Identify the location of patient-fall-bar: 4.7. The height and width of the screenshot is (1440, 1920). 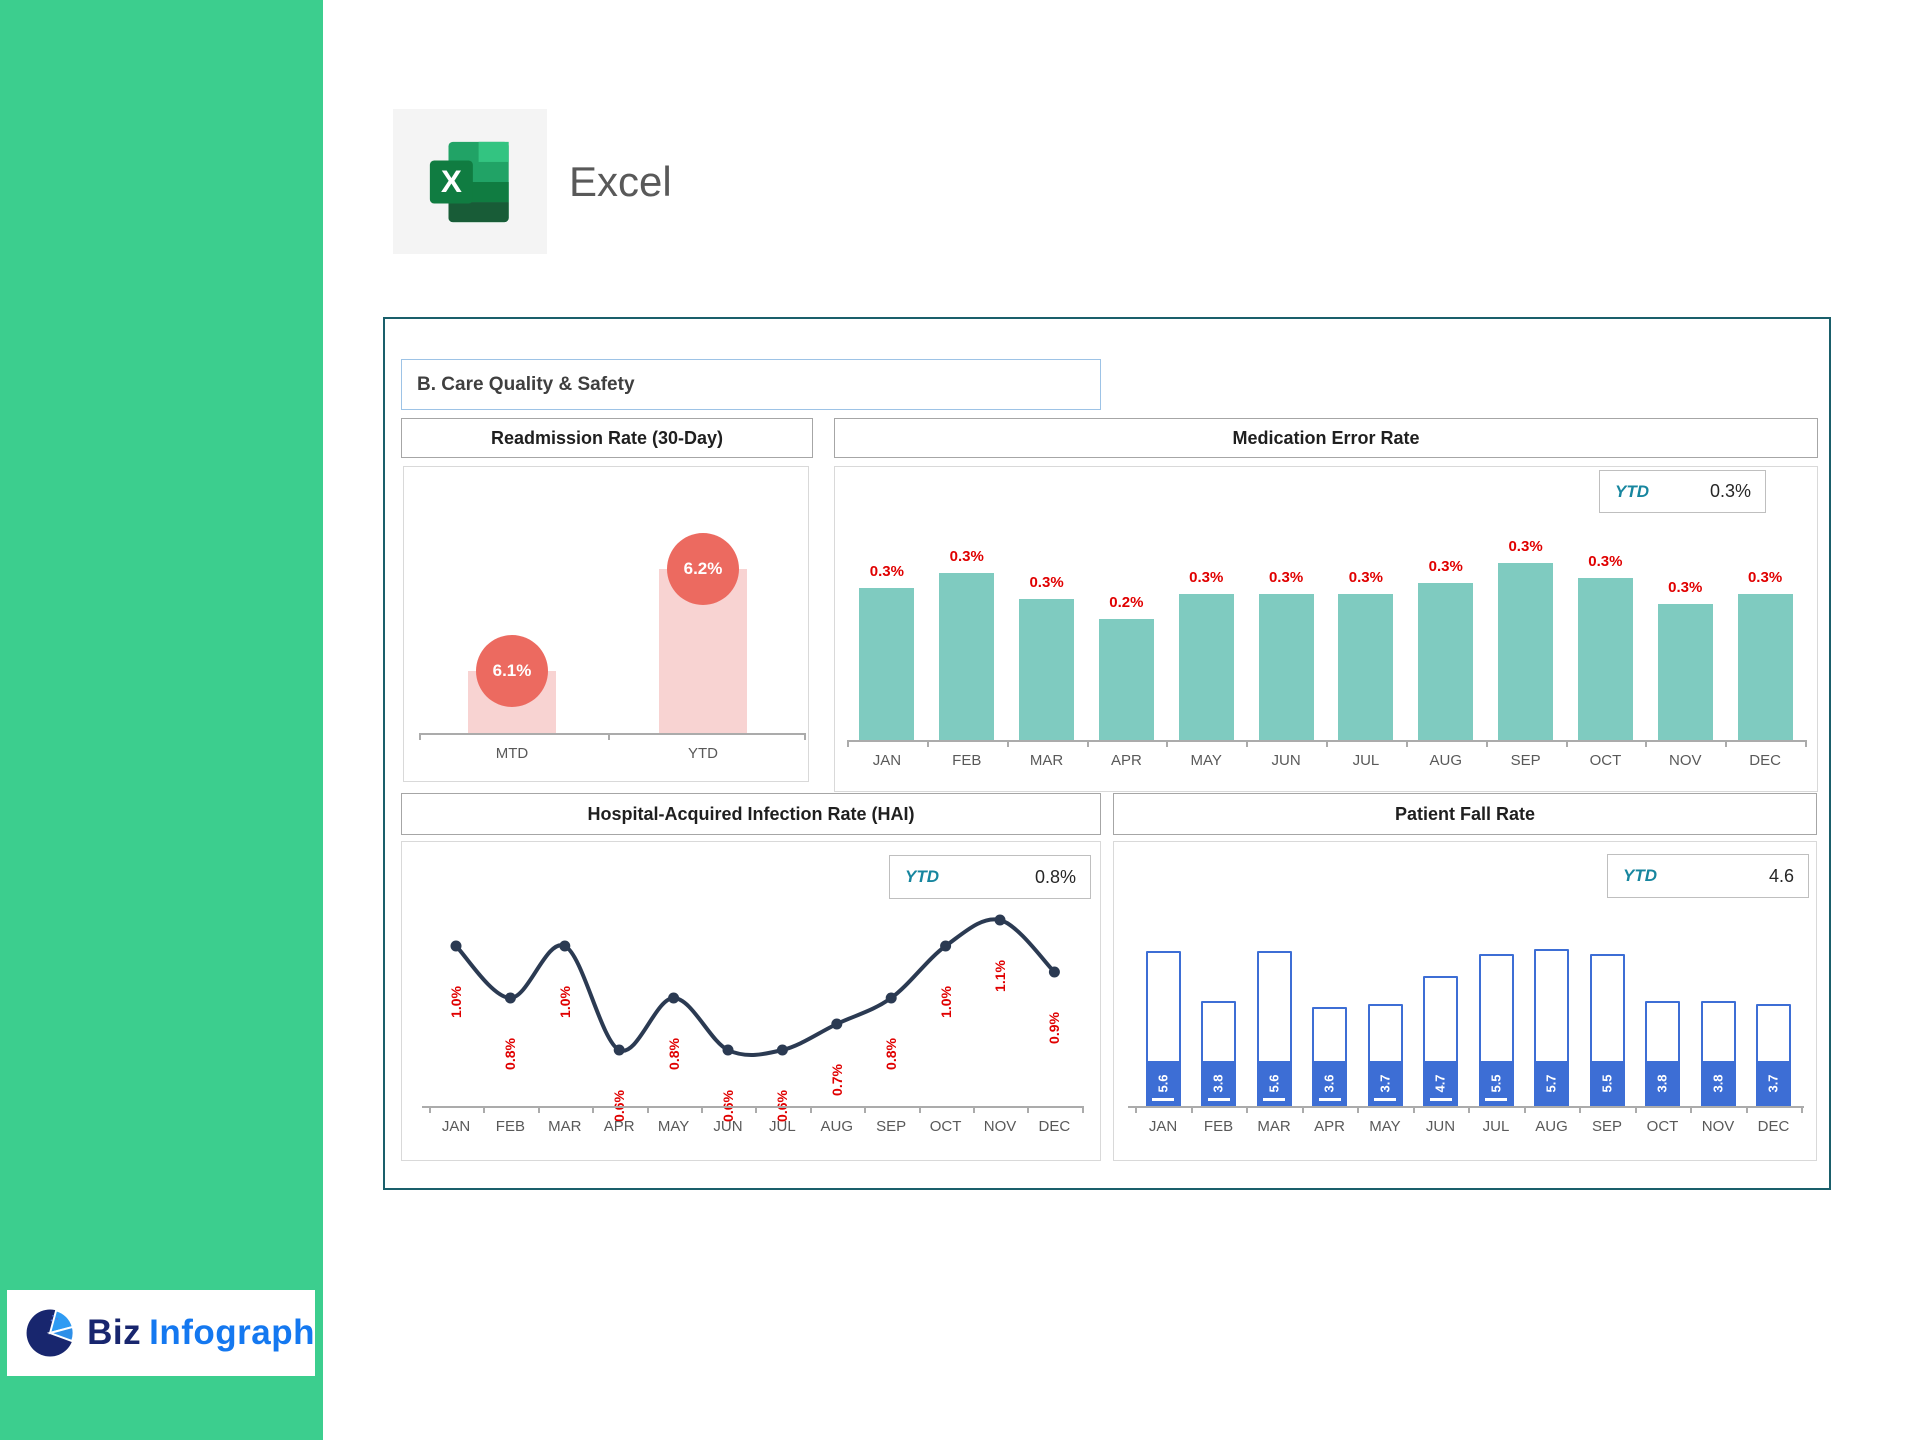
(1440, 1041).